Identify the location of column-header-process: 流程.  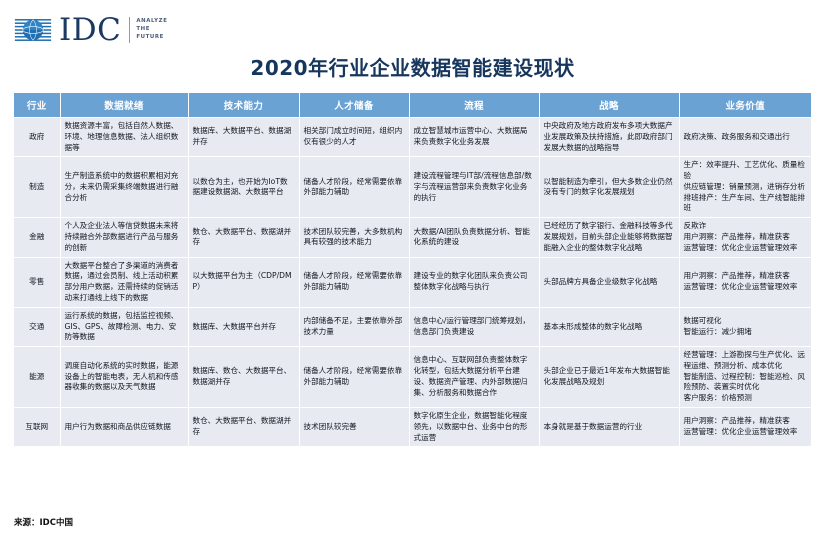
(474, 105).